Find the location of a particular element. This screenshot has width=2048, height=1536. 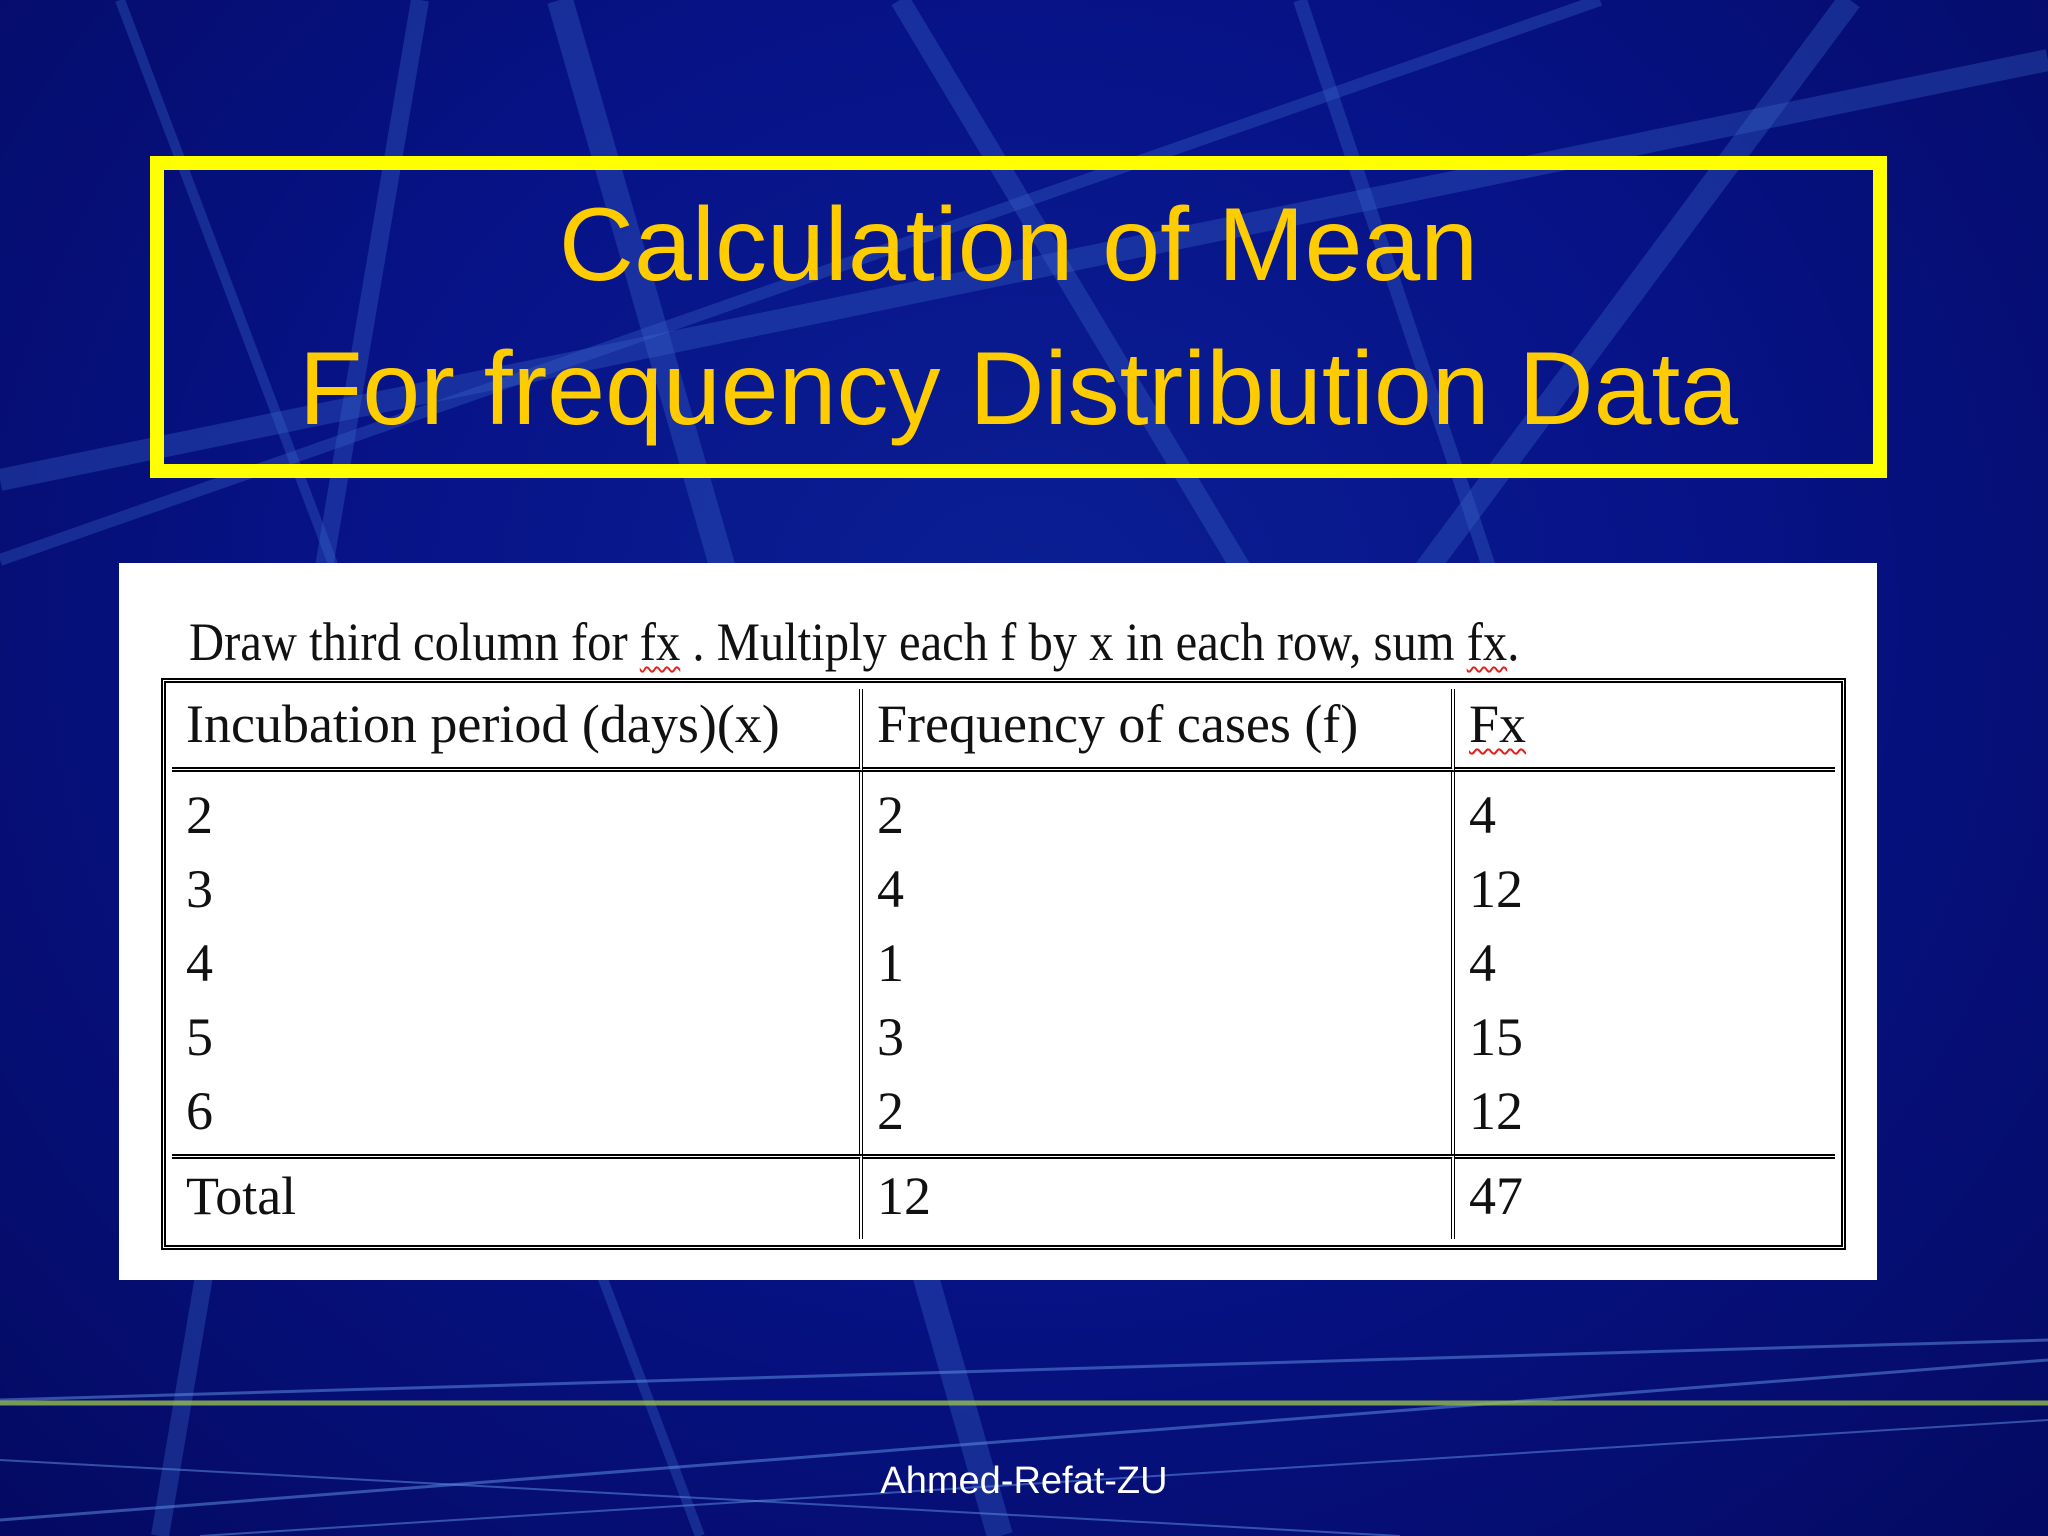

instruction-fx-1: fx is located at coordinates (660, 642).